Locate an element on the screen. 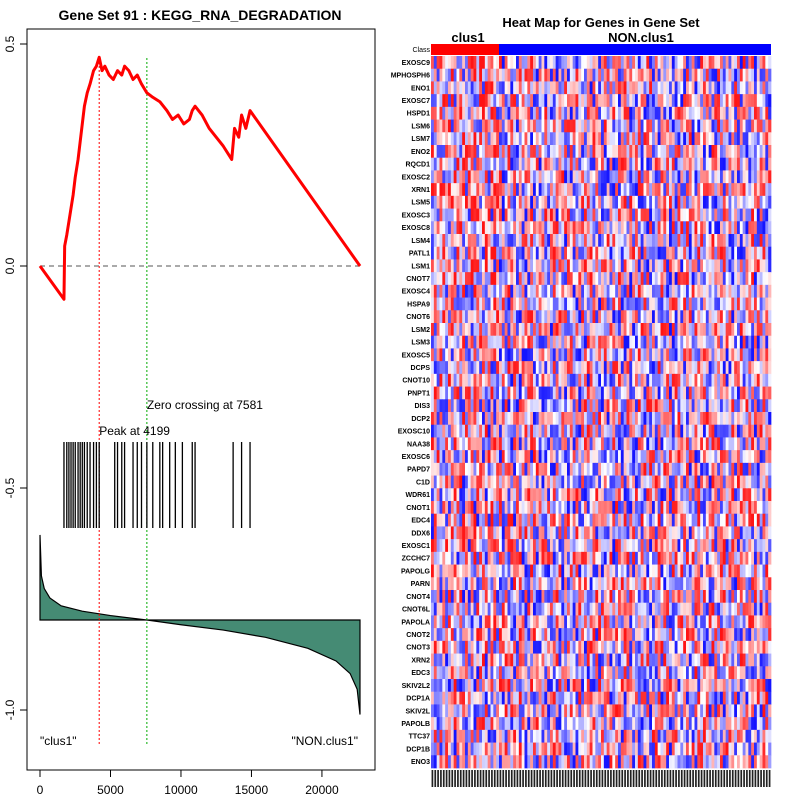 Image resolution: width=800 pixels, height=800 pixels. class-bar-non-clus1 is located at coordinates (635, 49).